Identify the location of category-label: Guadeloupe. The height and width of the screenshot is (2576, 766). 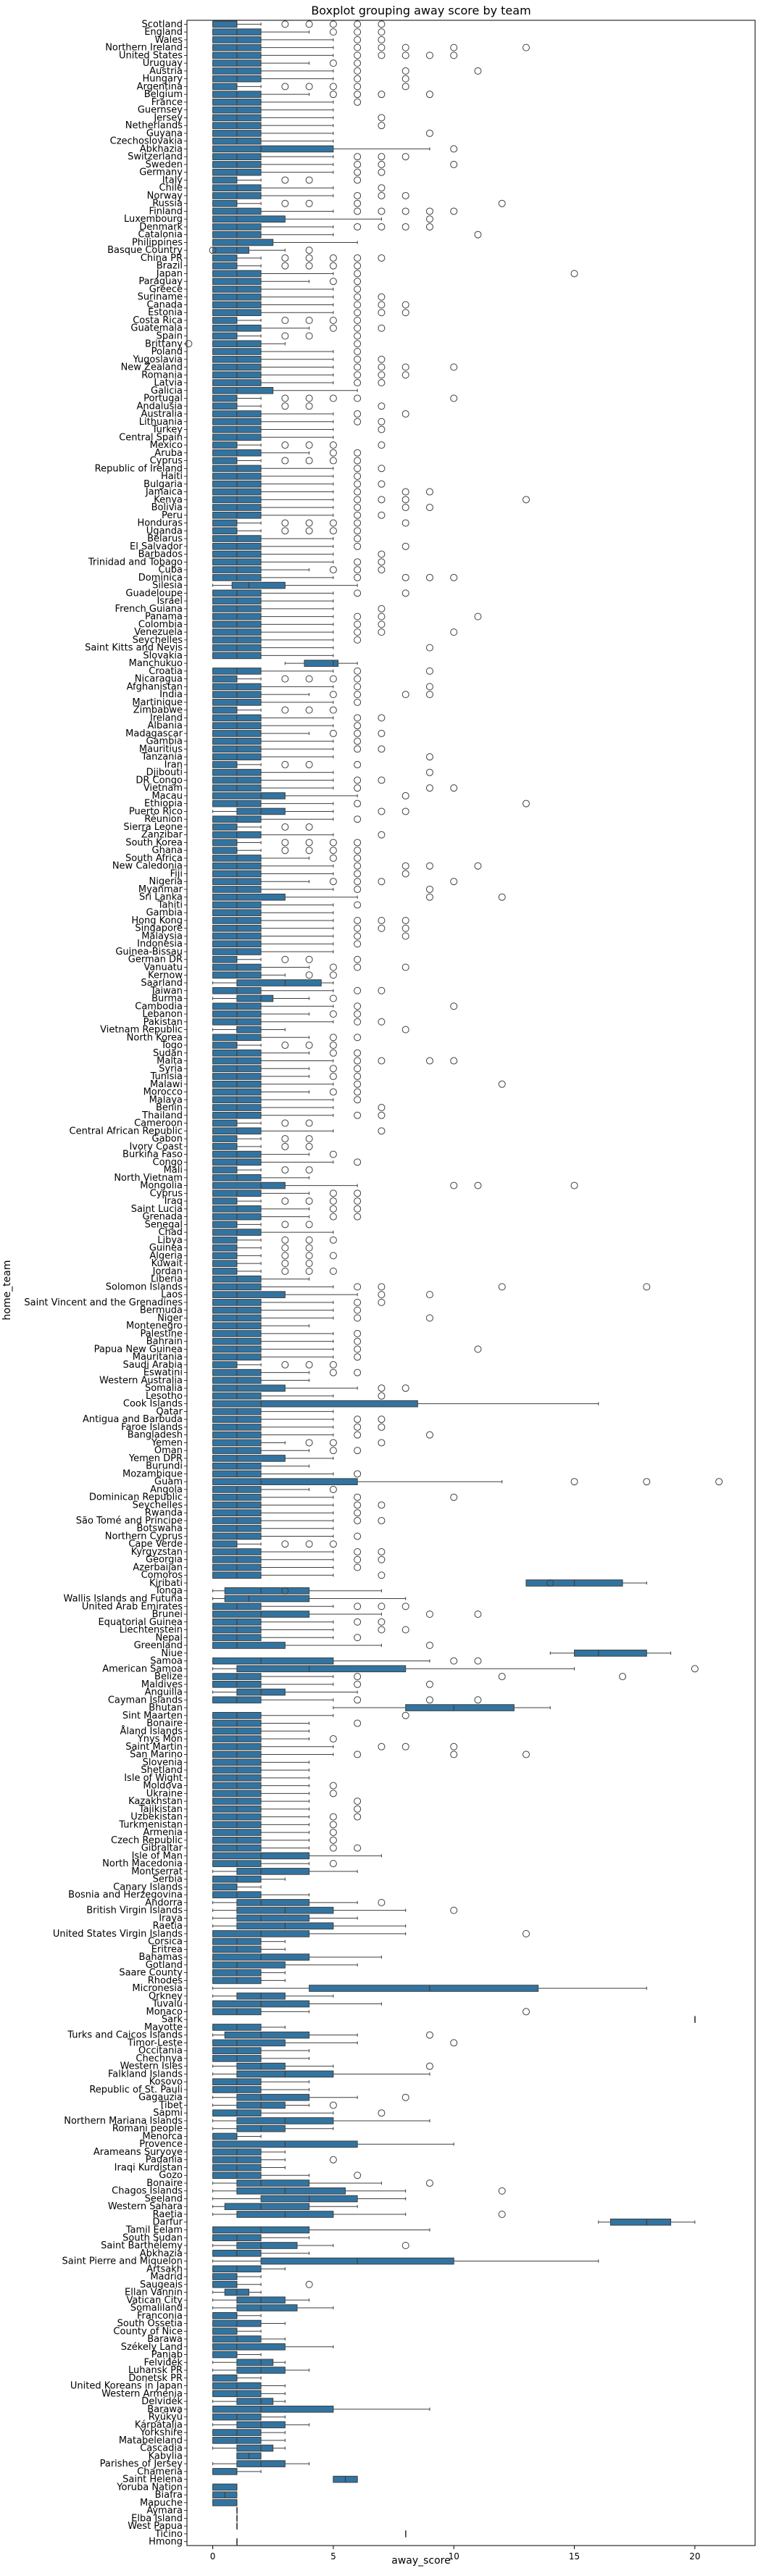
(154, 593).